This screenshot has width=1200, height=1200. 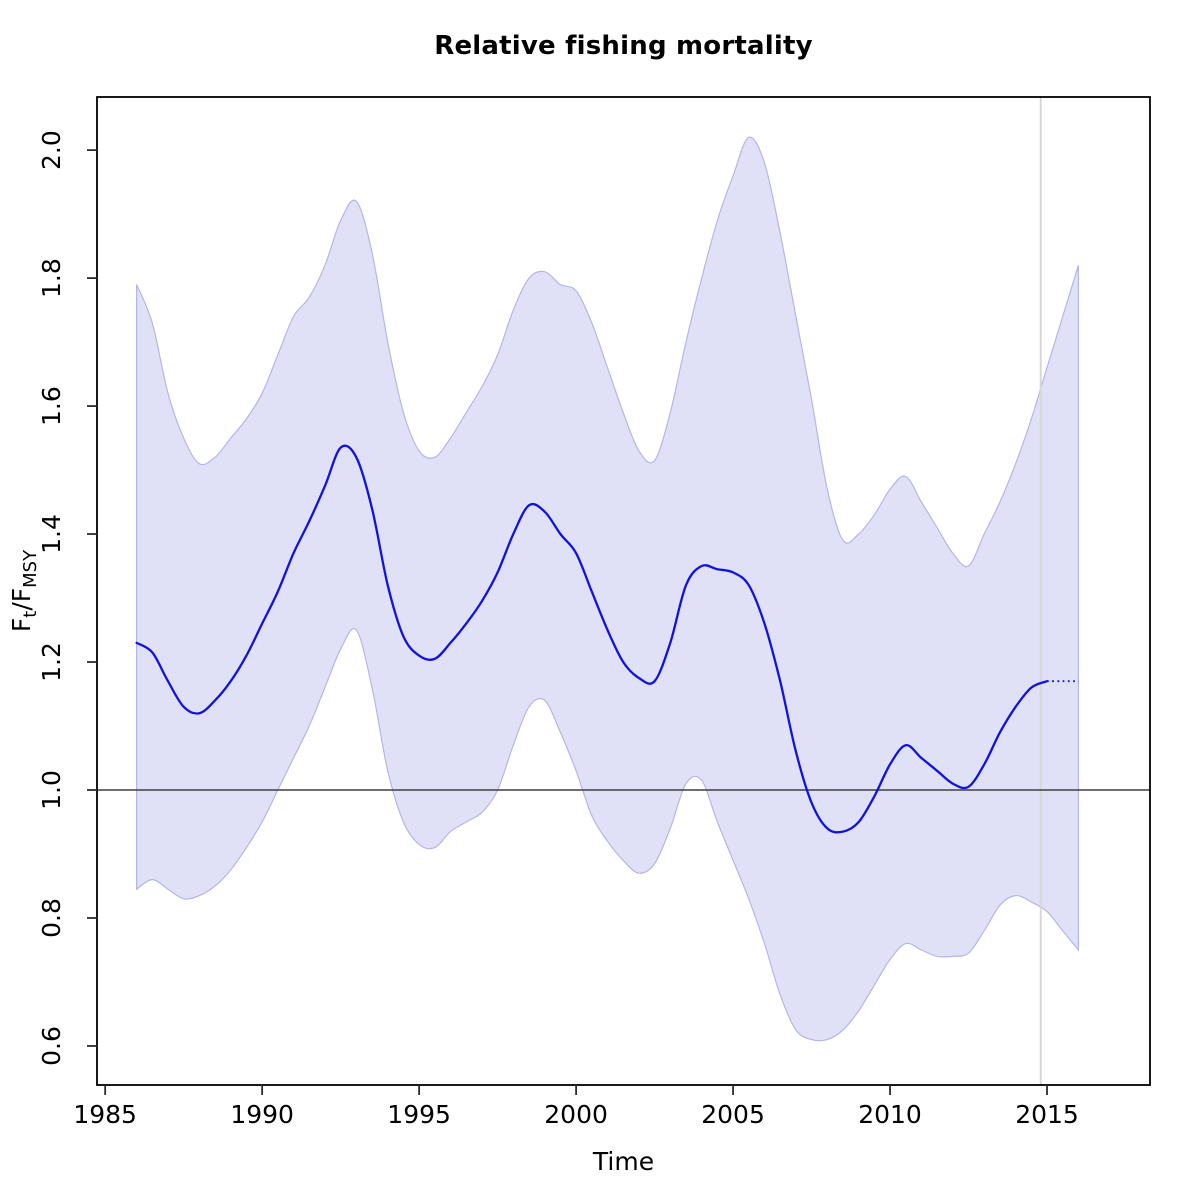 I want to click on y-tick-label: 1.0, so click(x=51, y=790).